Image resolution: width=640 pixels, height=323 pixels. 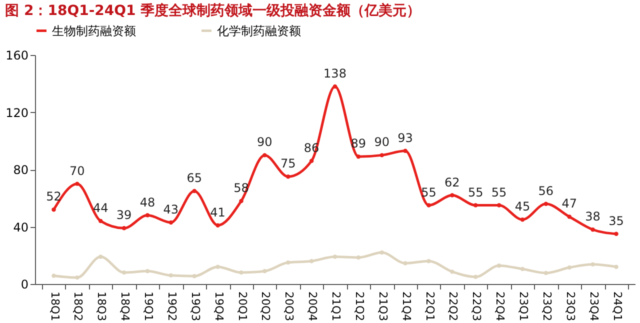 What do you see at coordinates (124, 215) in the screenshot?
I see `data-label: 39` at bounding box center [124, 215].